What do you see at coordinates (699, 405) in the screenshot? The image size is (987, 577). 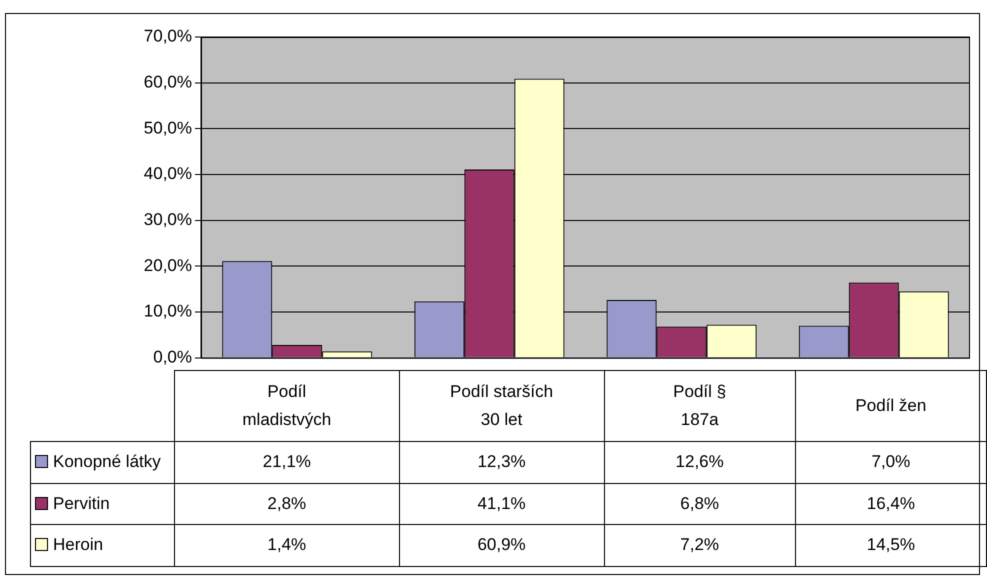 I see `x-tick-label: Podíl § 187a` at bounding box center [699, 405].